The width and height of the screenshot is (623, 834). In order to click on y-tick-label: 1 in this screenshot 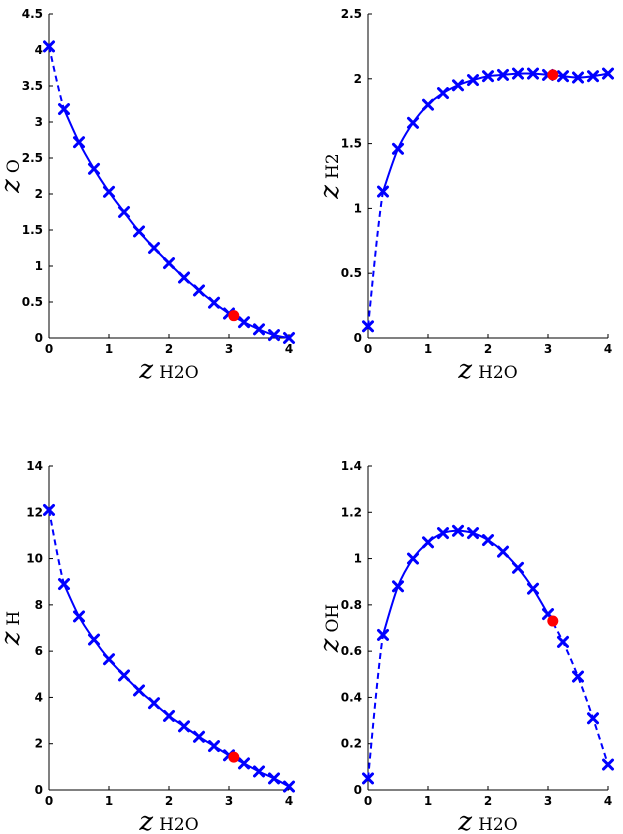, I will do `click(358, 208)`.